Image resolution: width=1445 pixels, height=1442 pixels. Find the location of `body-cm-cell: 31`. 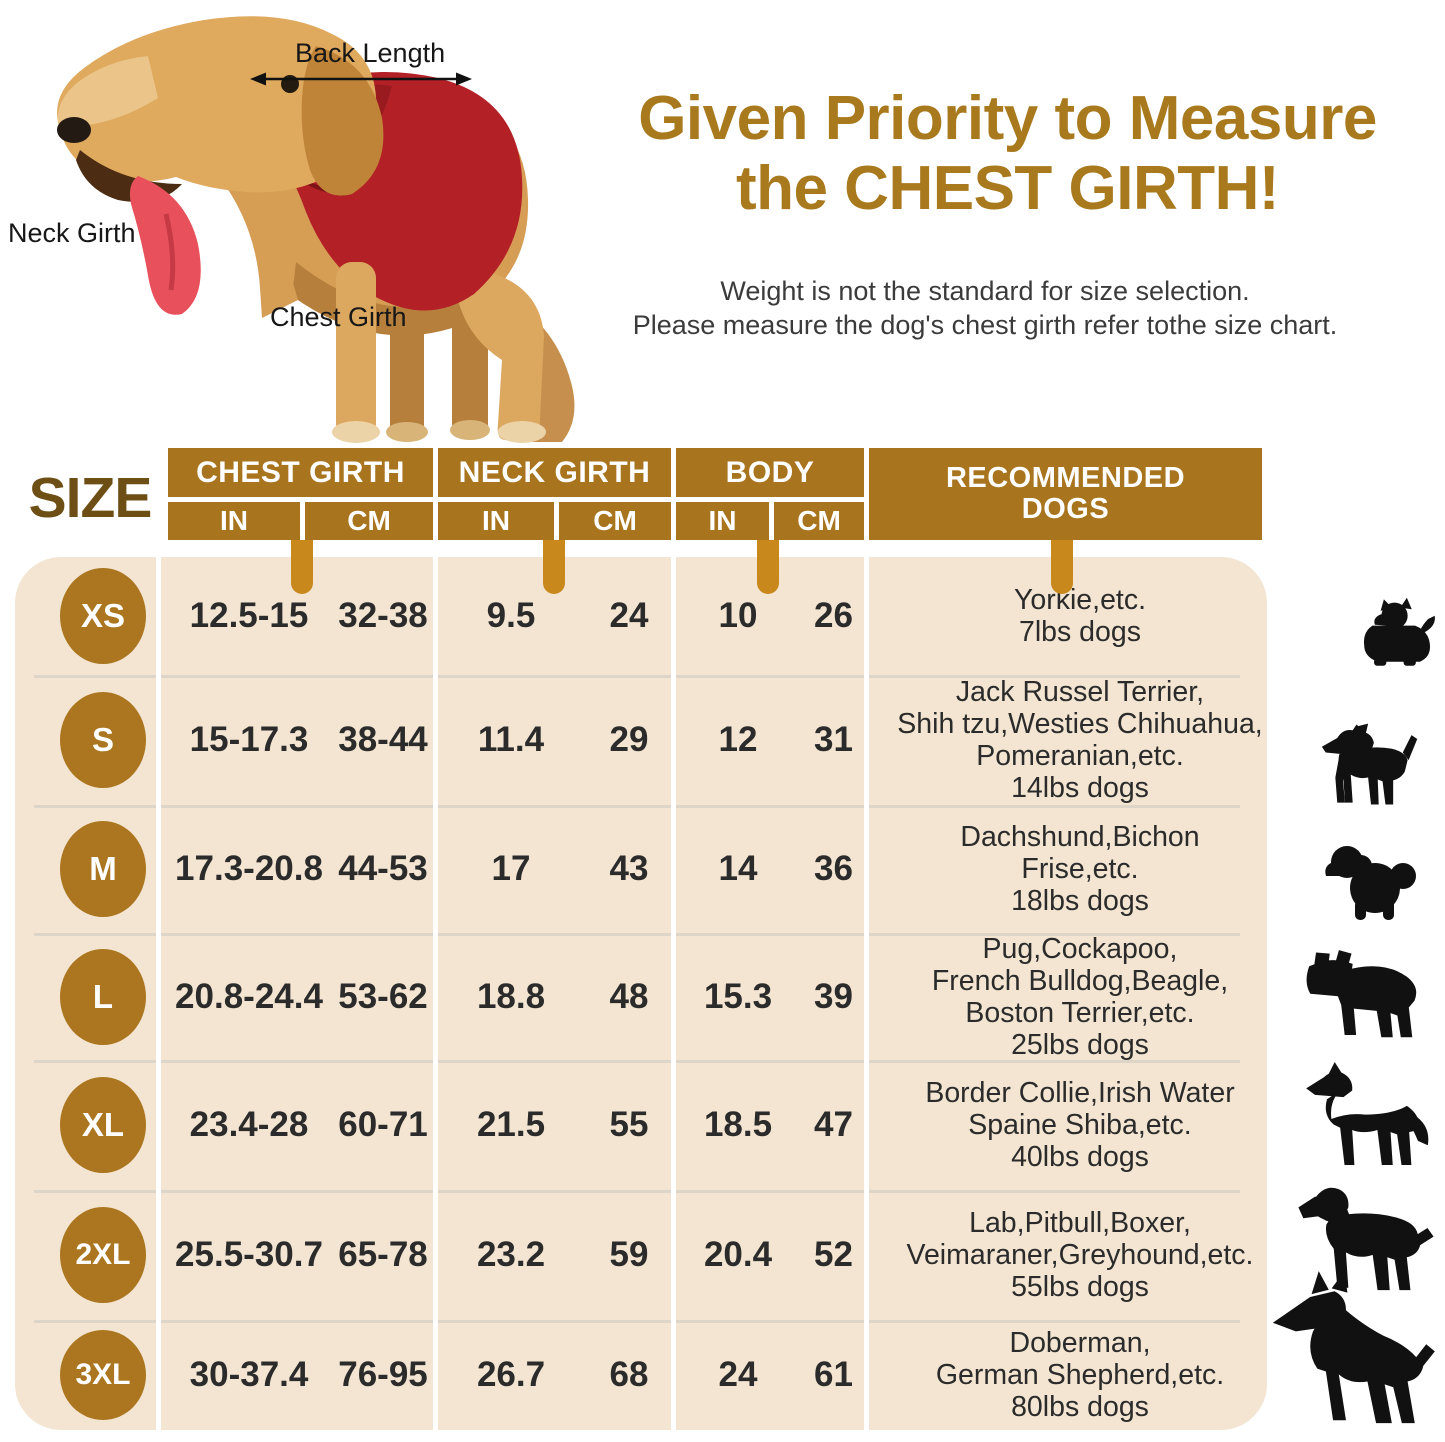

body-cm-cell: 31 is located at coordinates (833, 739).